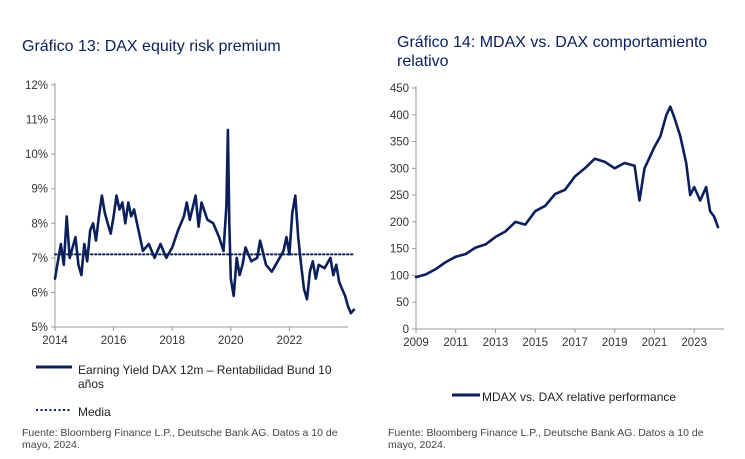 This screenshot has width=745, height=459. Describe the element at coordinates (399, 196) in the screenshot. I see `chart-right-y-tick-label: 250` at that location.